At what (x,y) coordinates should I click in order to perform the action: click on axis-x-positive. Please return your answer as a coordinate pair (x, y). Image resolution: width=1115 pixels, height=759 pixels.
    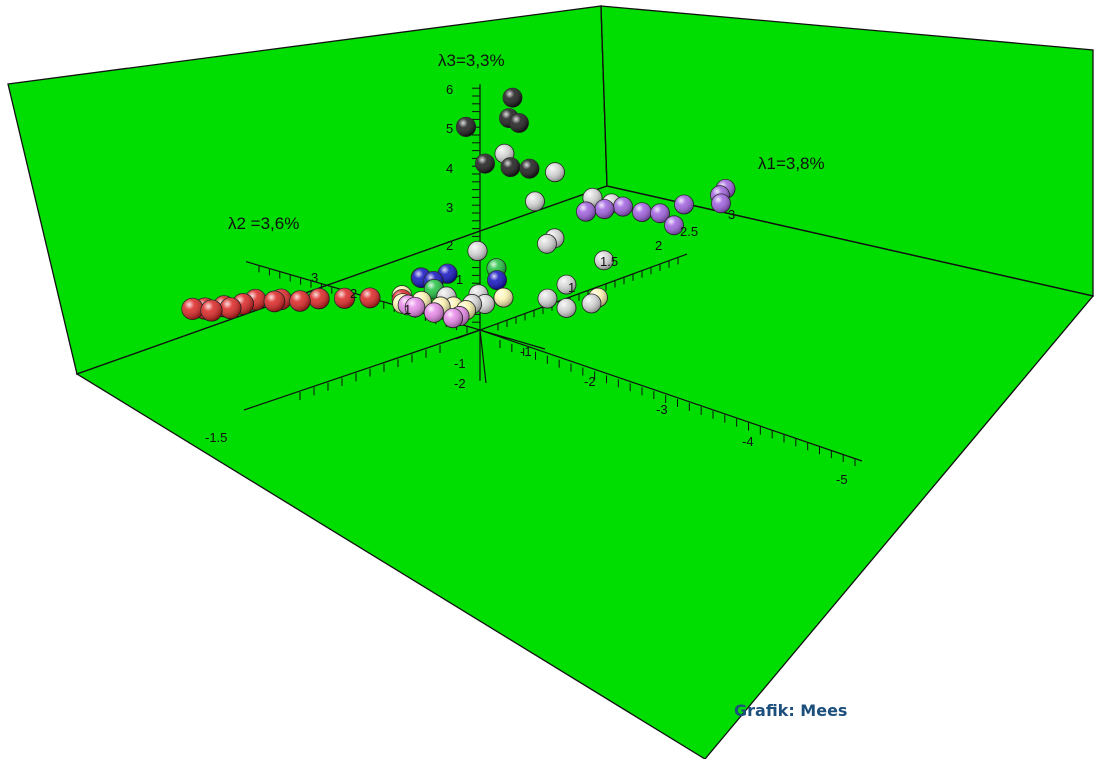
    Looking at the image, I should click on (571, 296).